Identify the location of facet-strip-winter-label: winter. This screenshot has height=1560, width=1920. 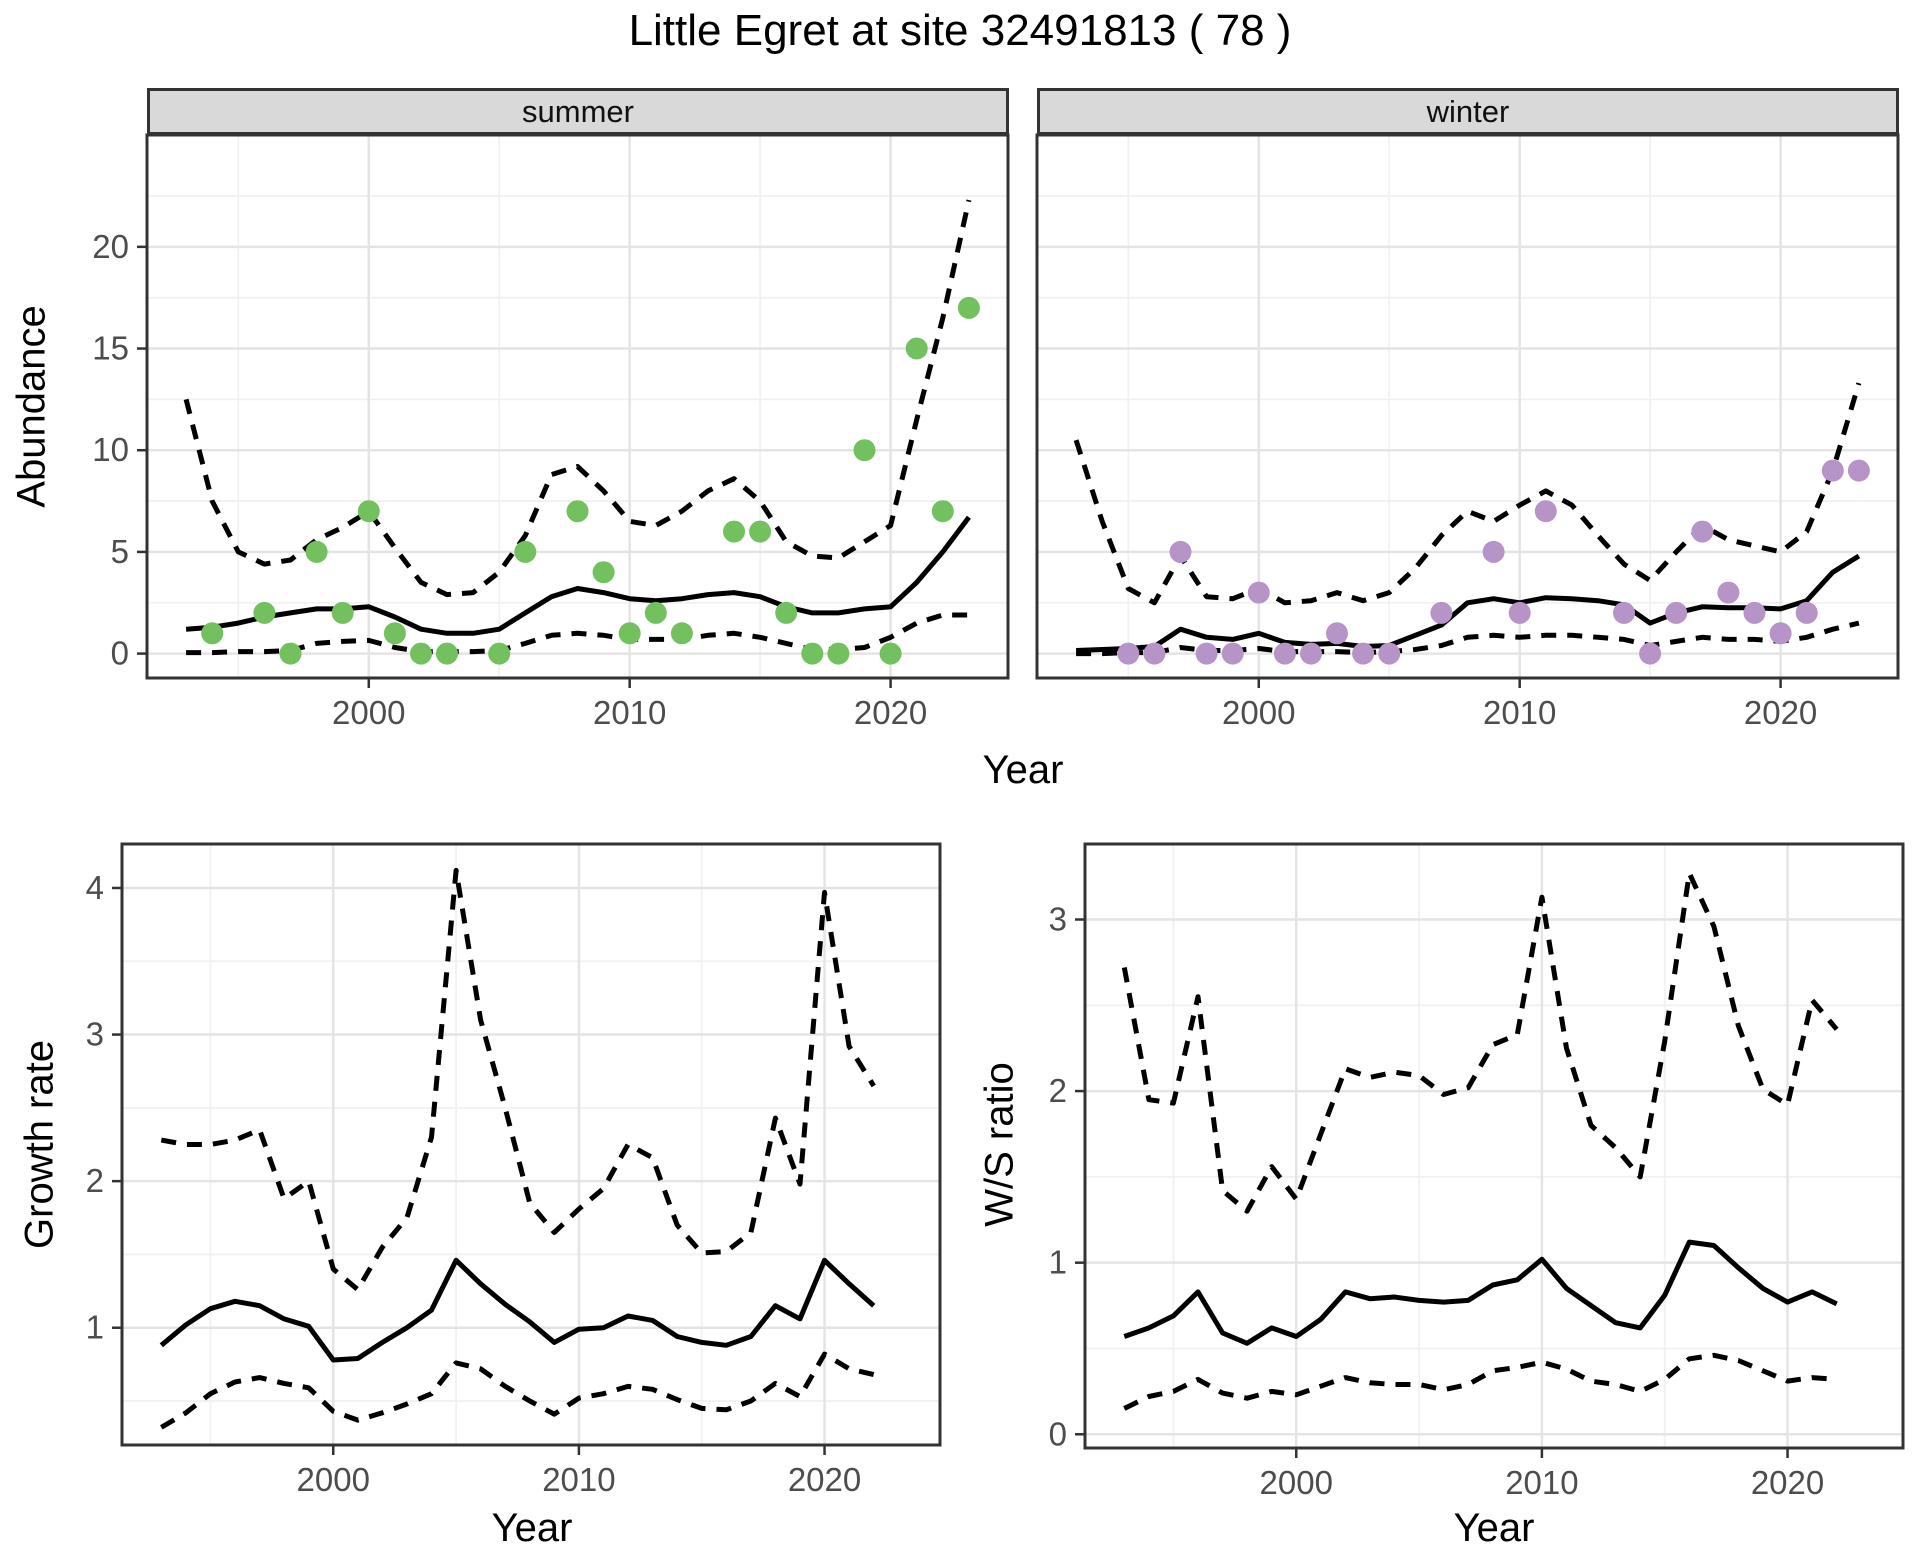
(1468, 111).